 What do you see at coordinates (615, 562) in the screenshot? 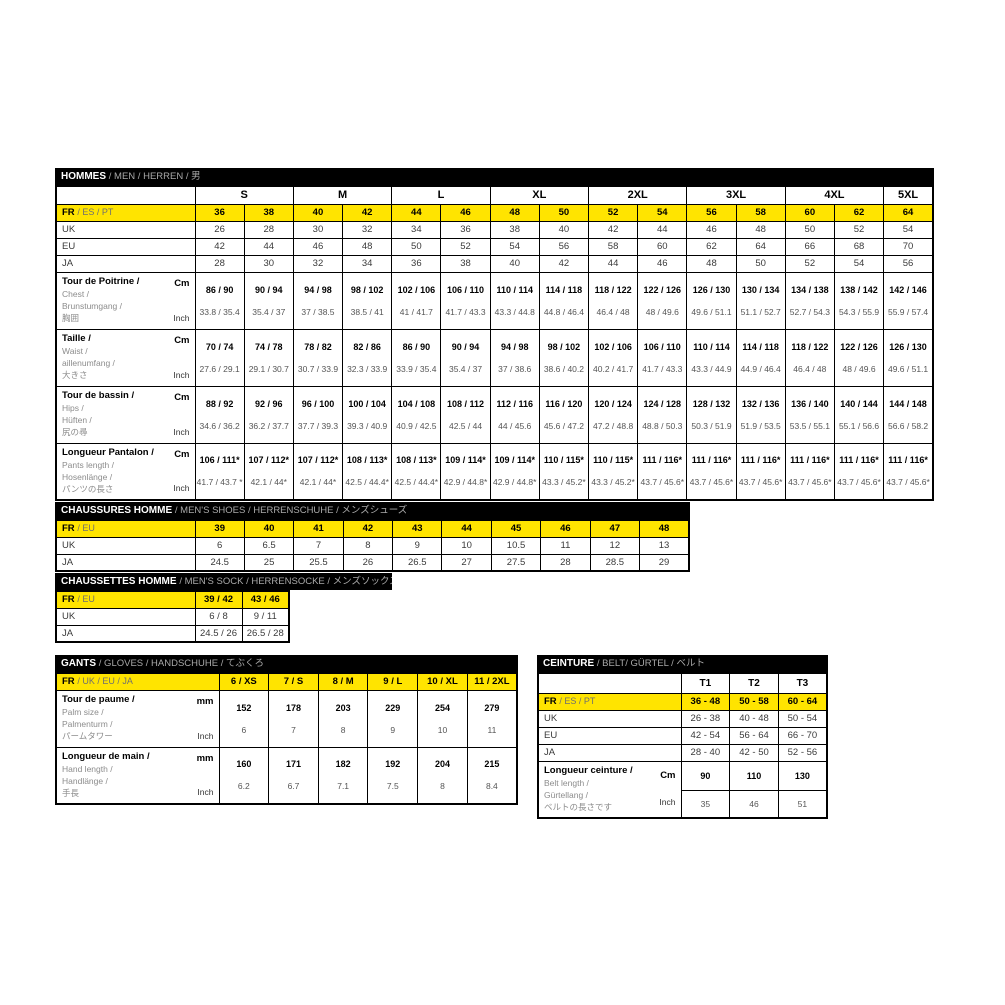
I see `shoes-value-cell: 28.5` at bounding box center [615, 562].